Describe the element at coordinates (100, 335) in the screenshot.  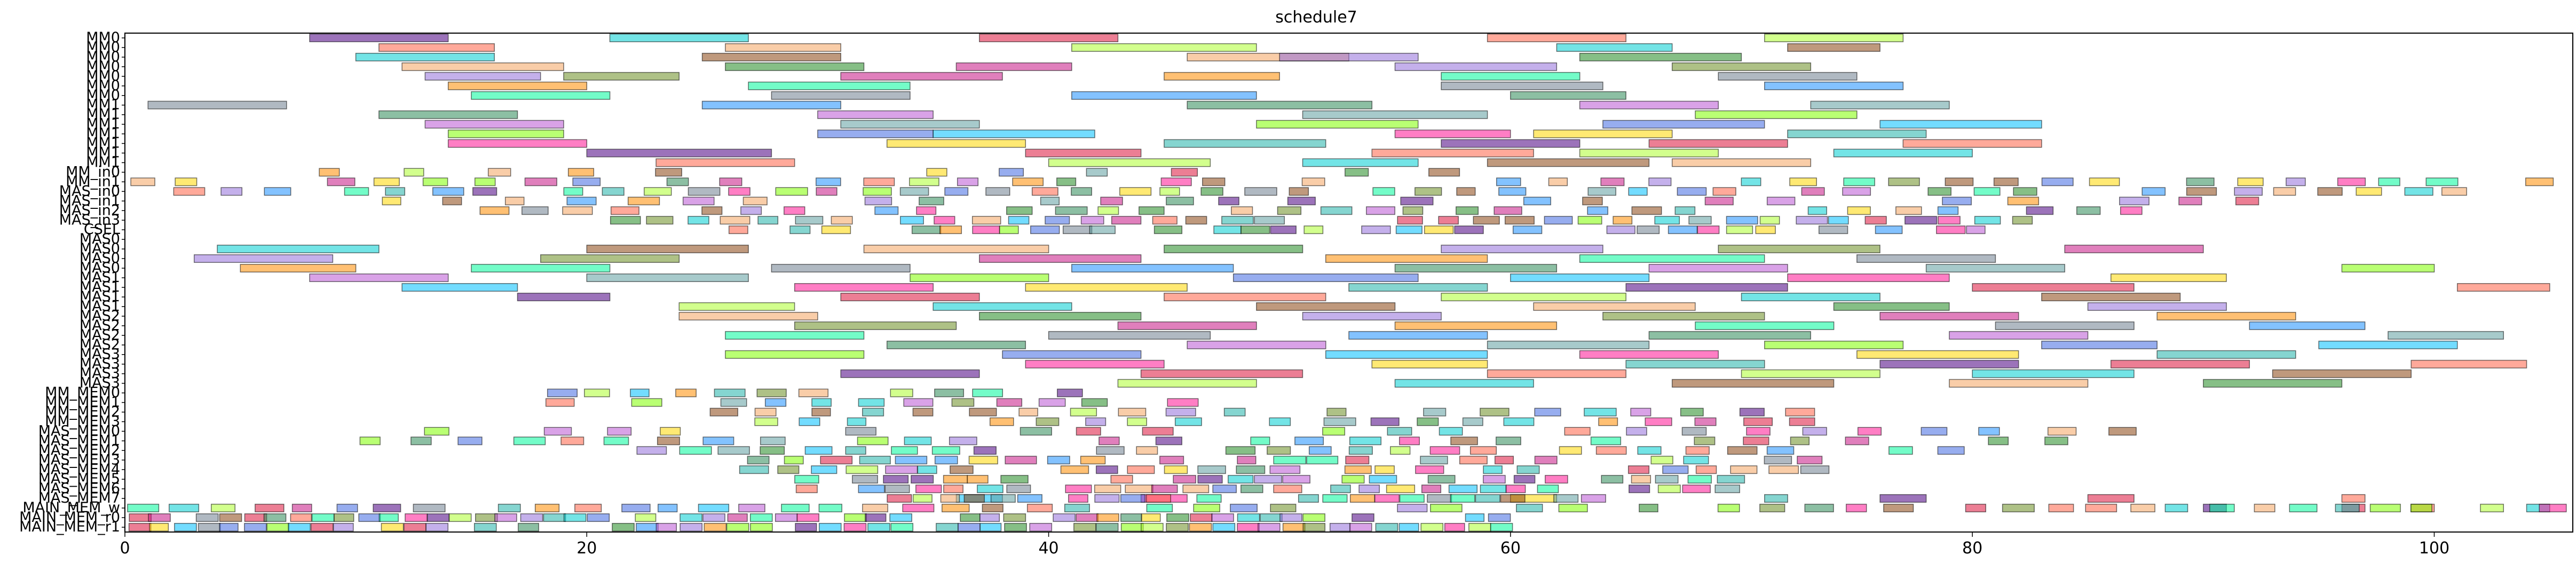
I see `y-tick-label: MAS2` at that location.